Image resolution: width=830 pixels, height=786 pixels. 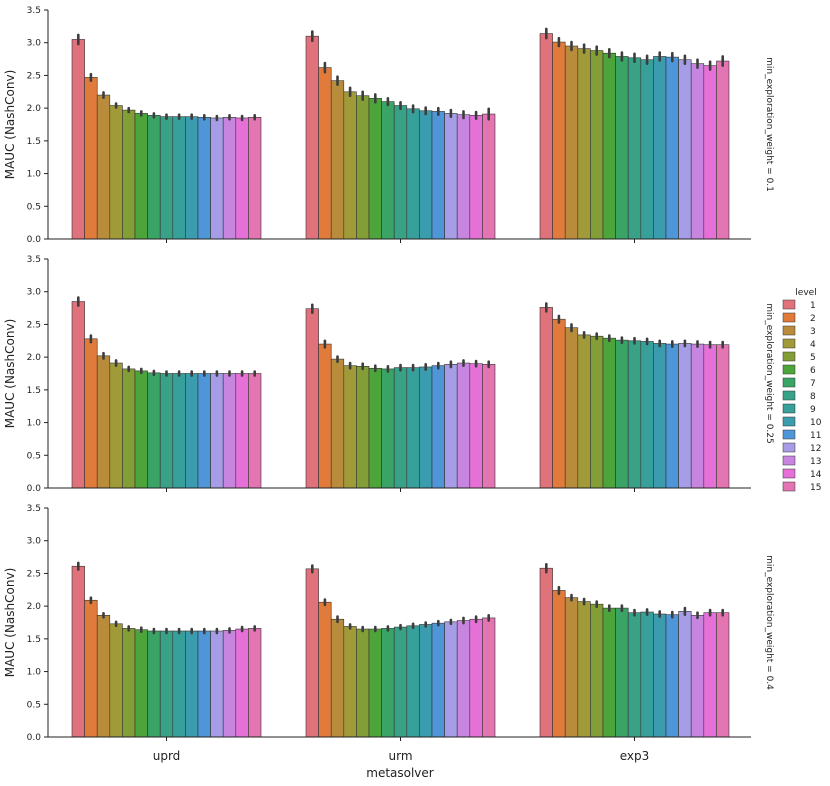 I want to click on legend-label-8: 8, so click(x=813, y=397).